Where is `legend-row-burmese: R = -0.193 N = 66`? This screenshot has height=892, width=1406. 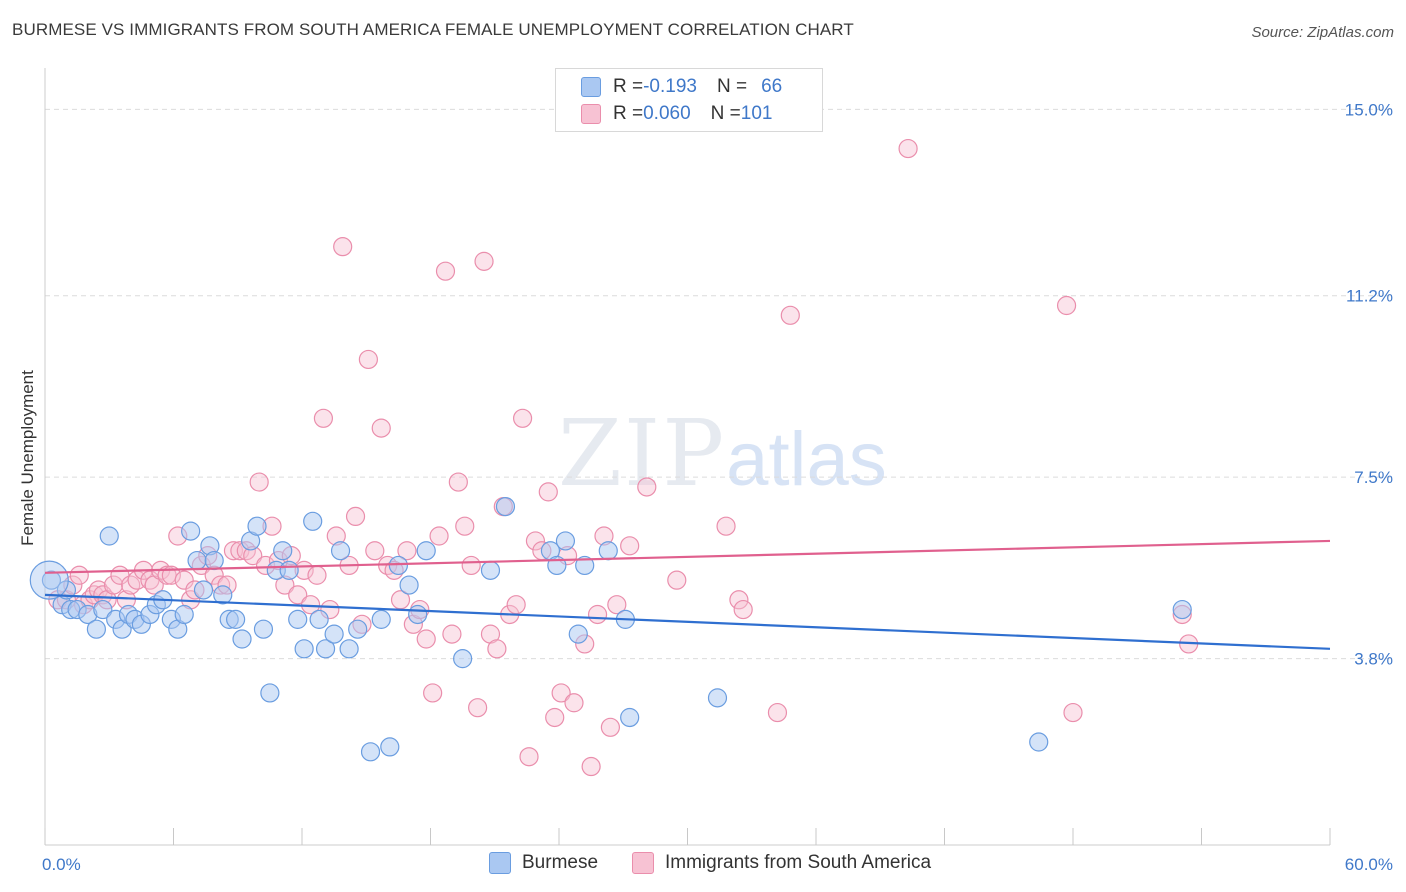
legend-row-burmese: R = -0.193 N = 66 is located at coordinates (681, 87).